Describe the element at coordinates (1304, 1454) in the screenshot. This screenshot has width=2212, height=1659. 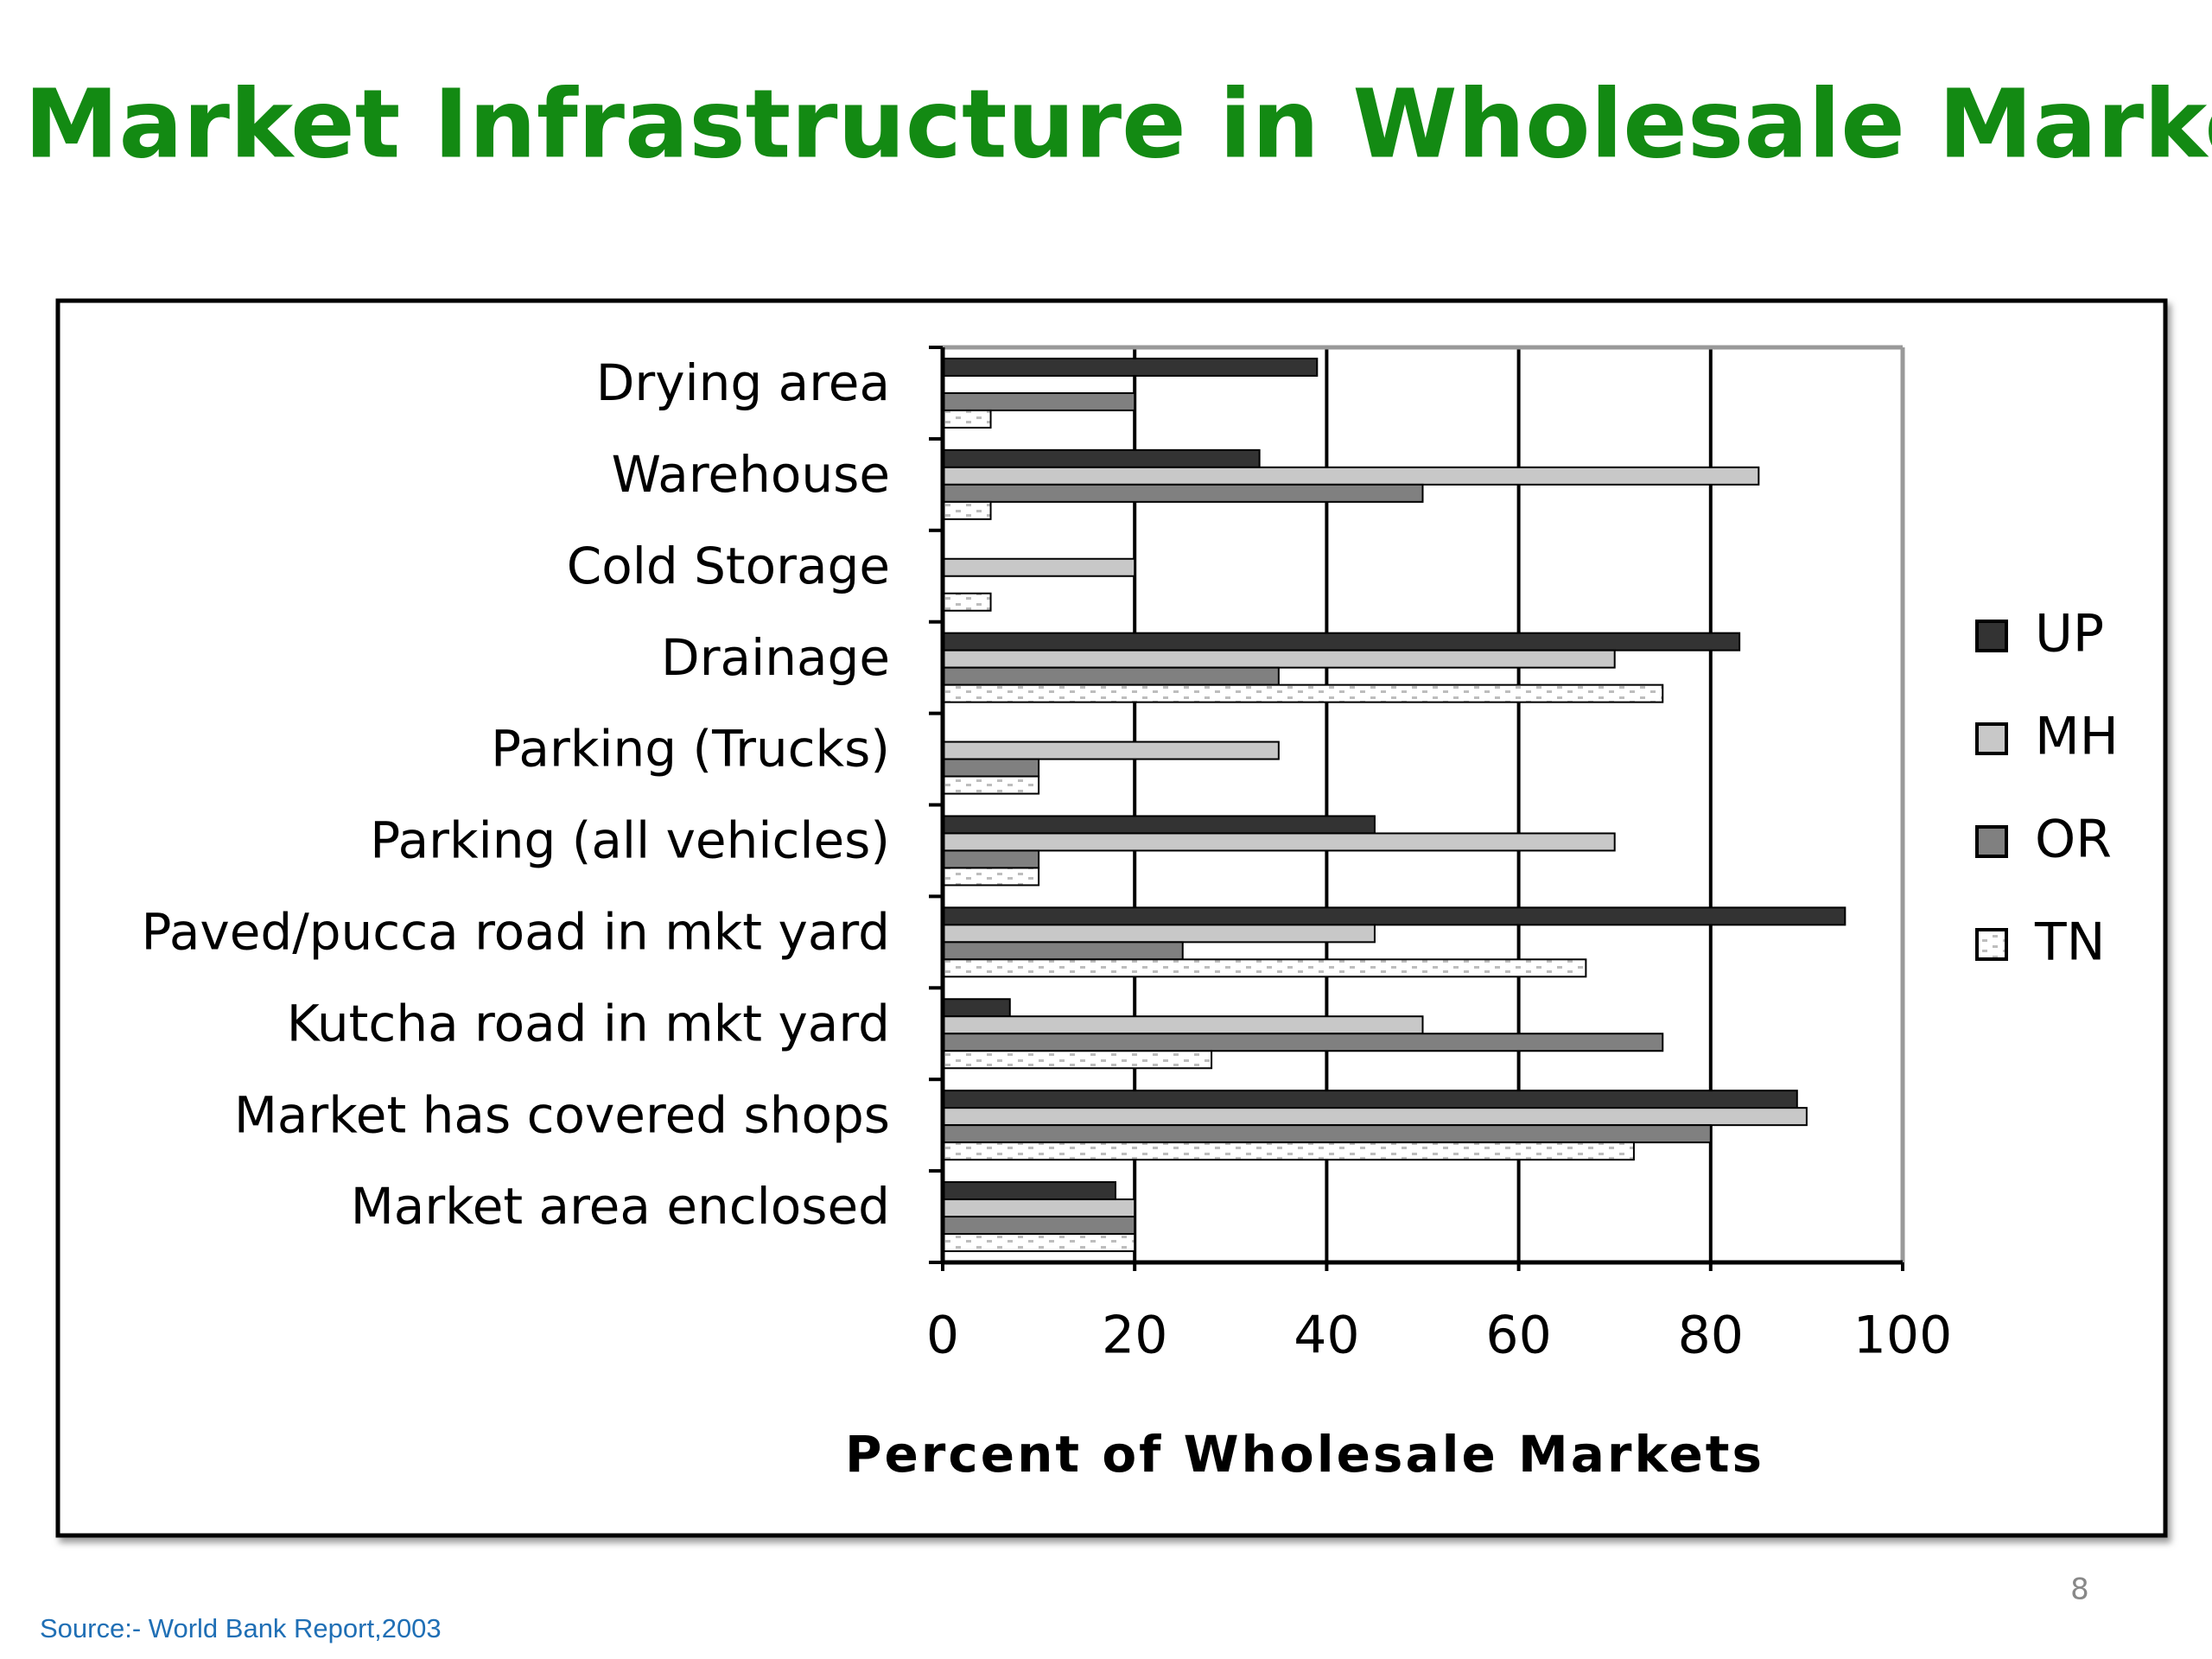
I see `x-axis-title: Percent of Wholesale Markets` at that location.